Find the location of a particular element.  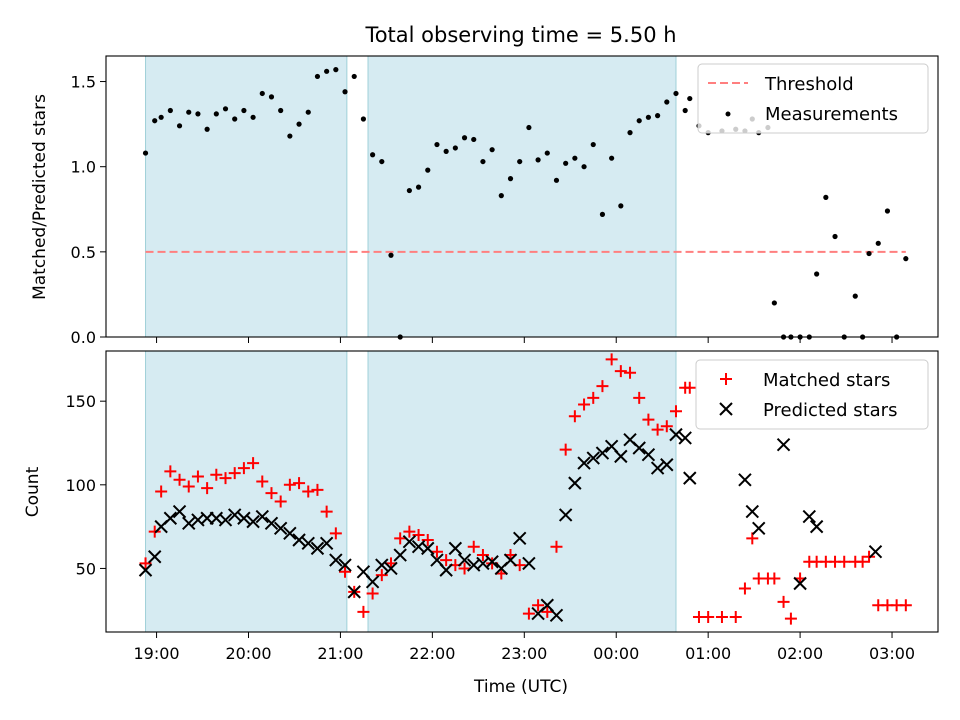

measurements-legend-label: Measurements is located at coordinates (831, 114).